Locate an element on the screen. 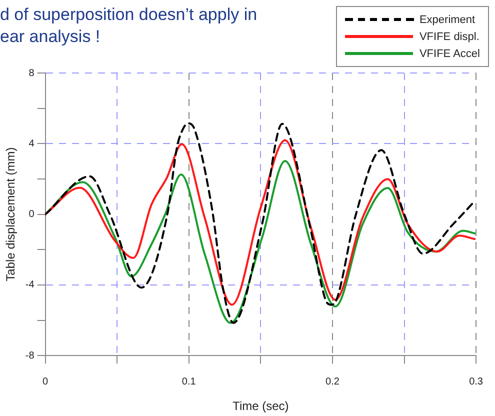 Image resolution: width=495 pixels, height=416 pixels. y-tick-label: 8 is located at coordinates (31, 73).